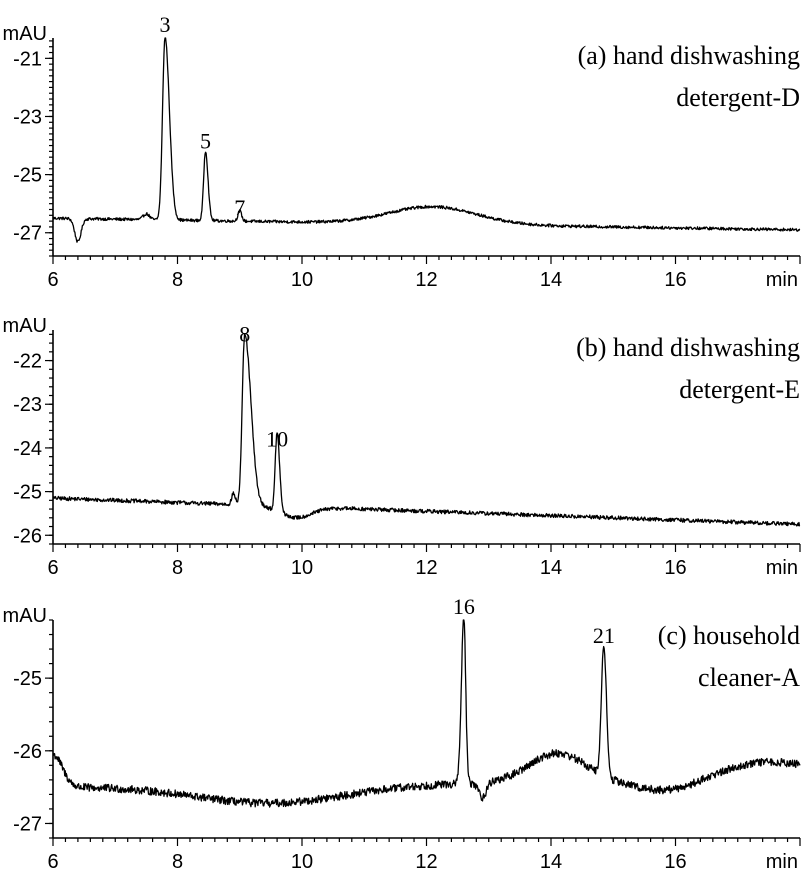  I want to click on peak-label: 10, so click(277, 438).